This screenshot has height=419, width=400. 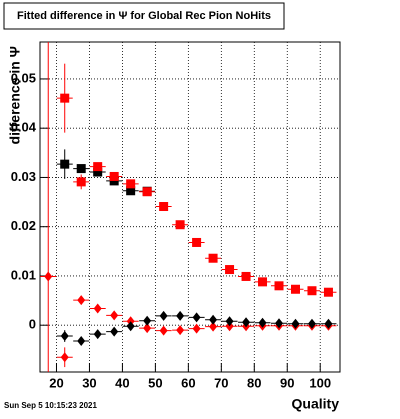 What do you see at coordinates (50, 405) in the screenshot?
I see `timestamp: Sun Sep 5 10:15:23 2021` at bounding box center [50, 405].